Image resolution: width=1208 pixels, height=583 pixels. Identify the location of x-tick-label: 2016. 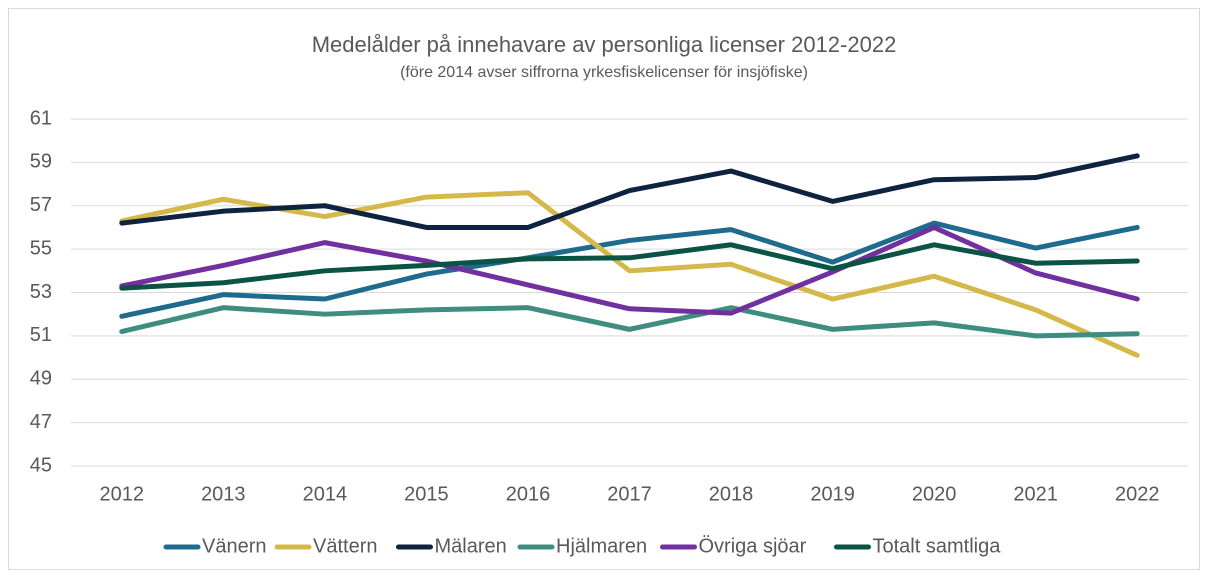
(528, 494).